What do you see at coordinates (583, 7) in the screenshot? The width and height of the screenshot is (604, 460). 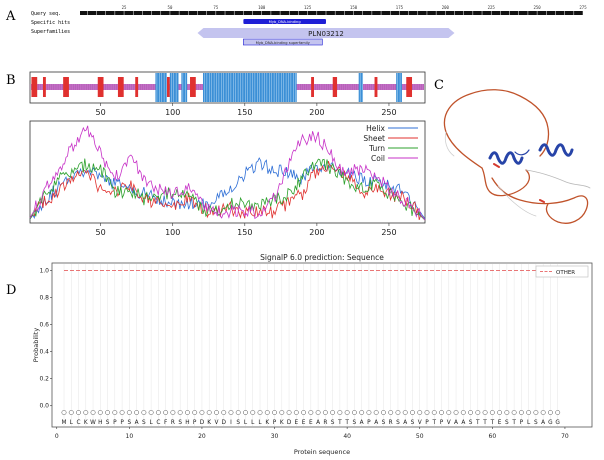 I see `ruler-tick-label: 275` at bounding box center [583, 7].